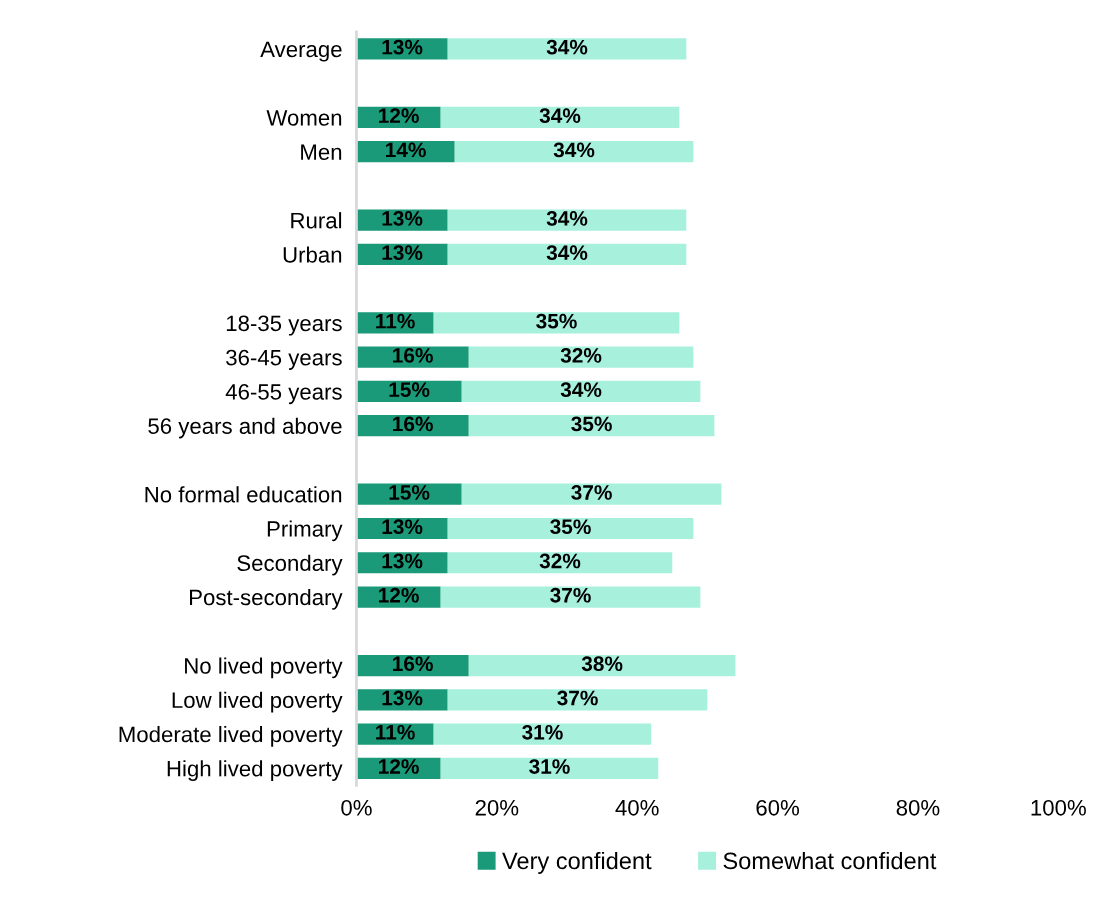  I want to click on y-tick-label: No formal education, so click(243, 494).